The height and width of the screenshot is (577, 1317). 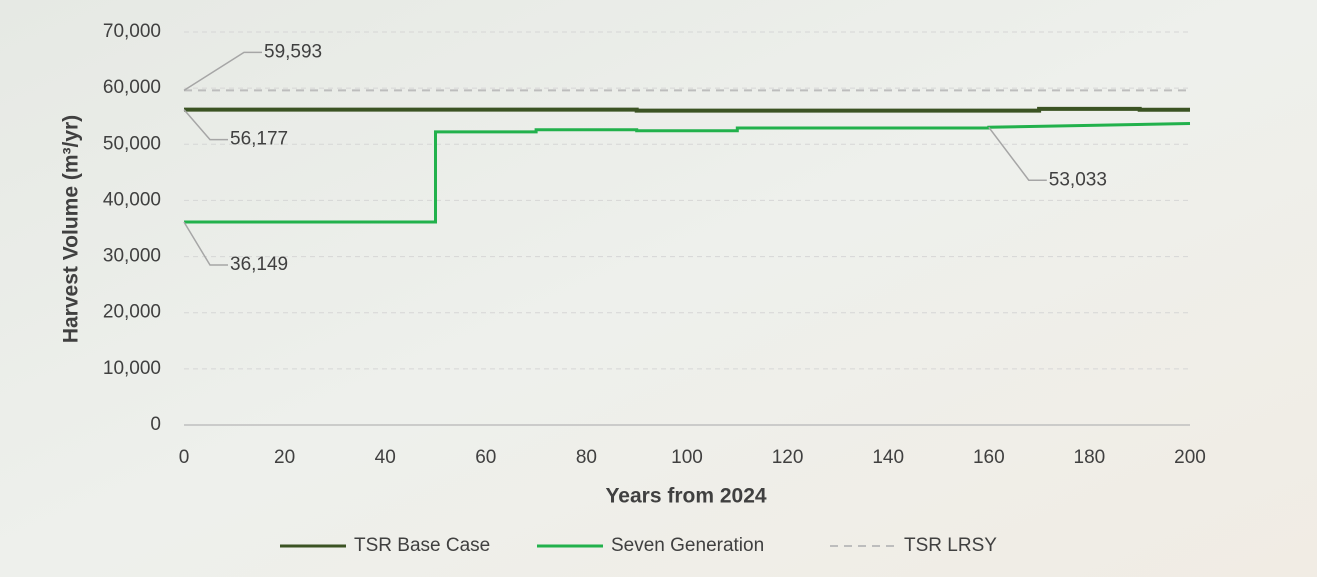 What do you see at coordinates (888, 457) in the screenshot?
I see `x-tick-label: 140` at bounding box center [888, 457].